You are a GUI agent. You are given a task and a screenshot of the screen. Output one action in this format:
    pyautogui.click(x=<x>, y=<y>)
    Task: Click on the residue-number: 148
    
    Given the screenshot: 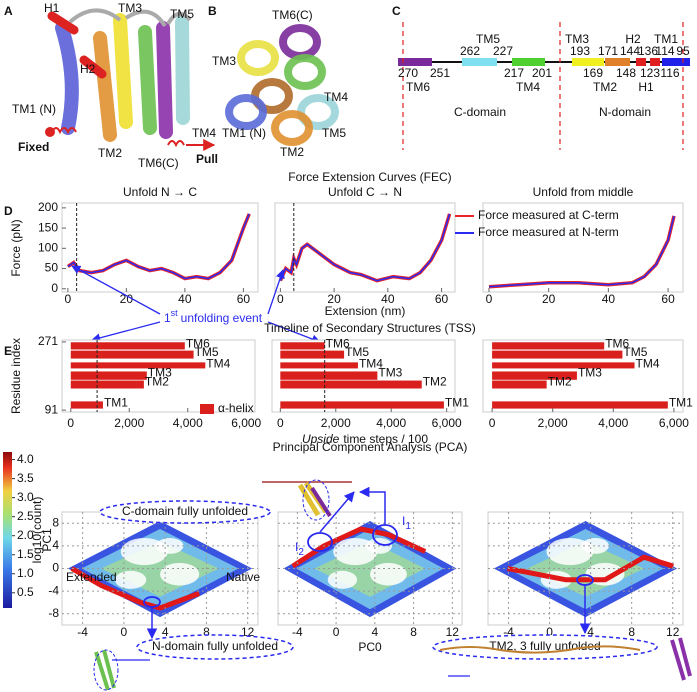 What is the action you would take?
    pyautogui.click(x=626, y=73)
    